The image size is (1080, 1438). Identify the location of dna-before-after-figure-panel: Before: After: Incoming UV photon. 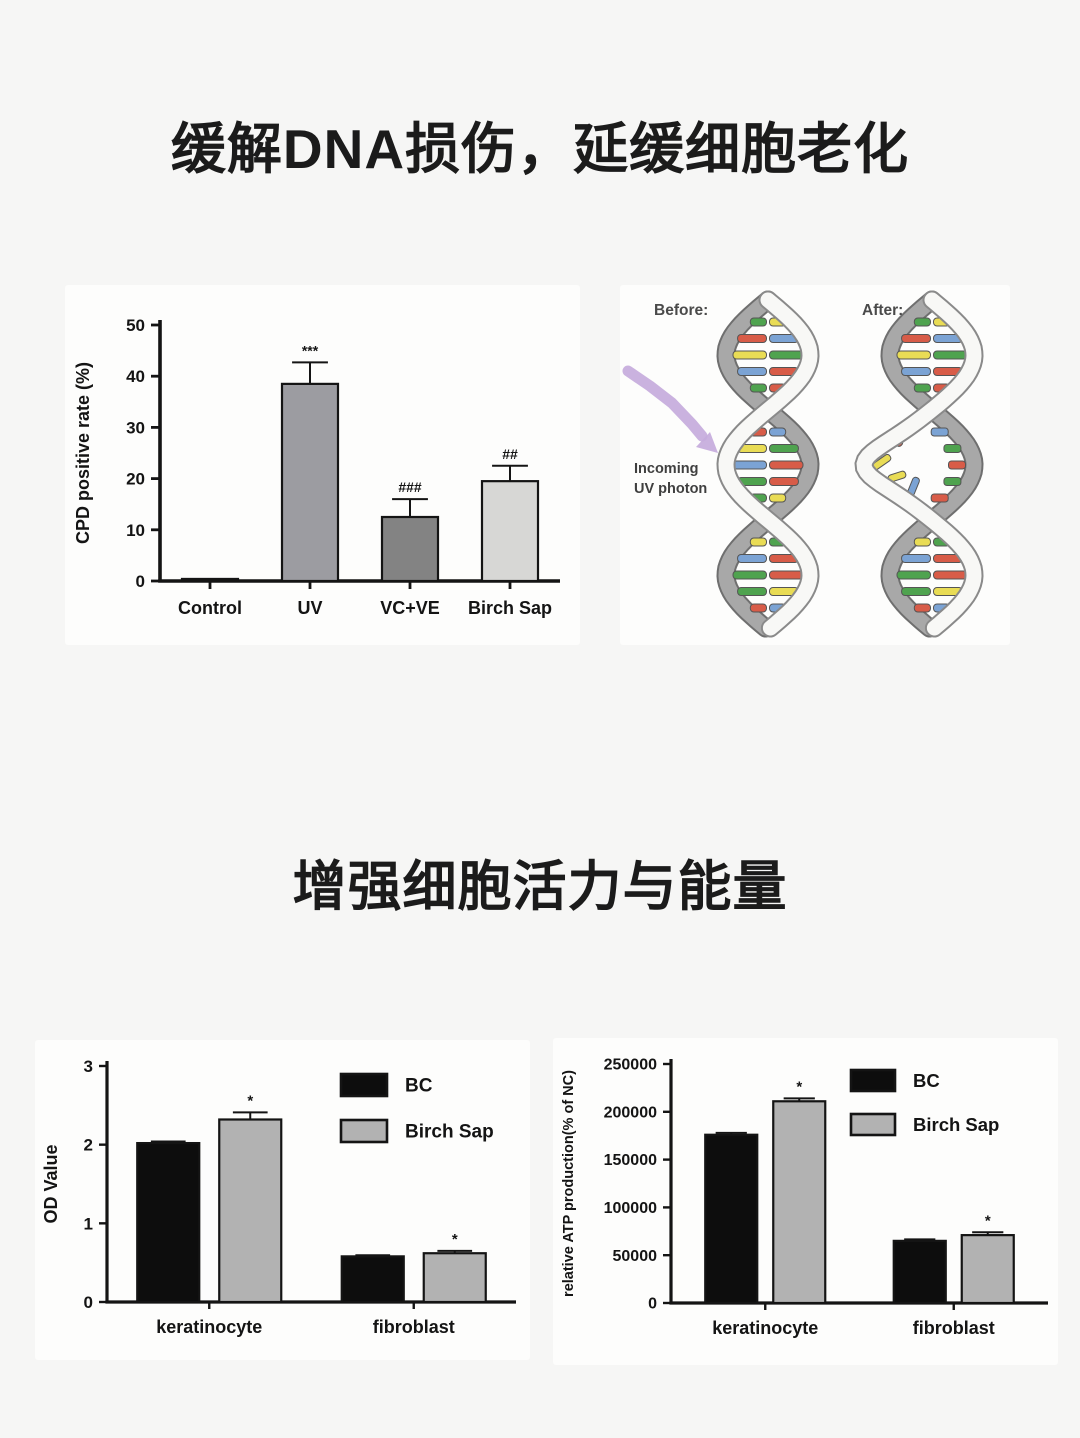
(815, 465).